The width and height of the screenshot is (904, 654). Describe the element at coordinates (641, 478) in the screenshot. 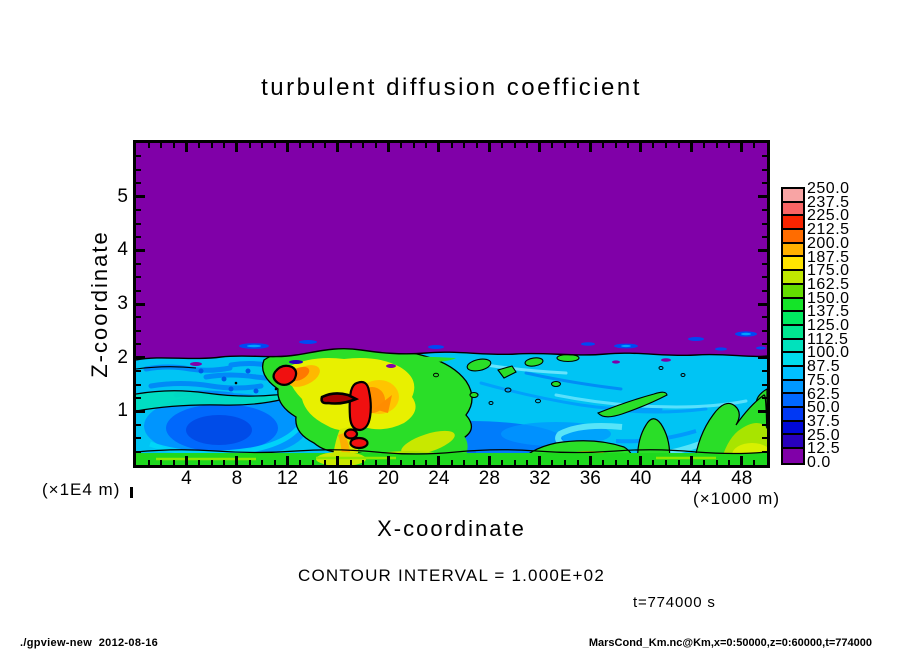

I see `x-tick-label: 40` at that location.